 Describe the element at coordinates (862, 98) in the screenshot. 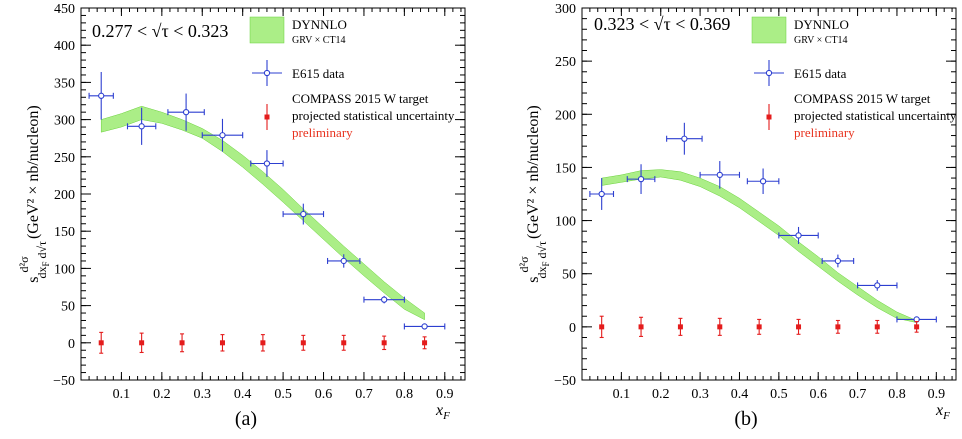

I see `legend-compass-label: COMPASS 2015 W target` at that location.